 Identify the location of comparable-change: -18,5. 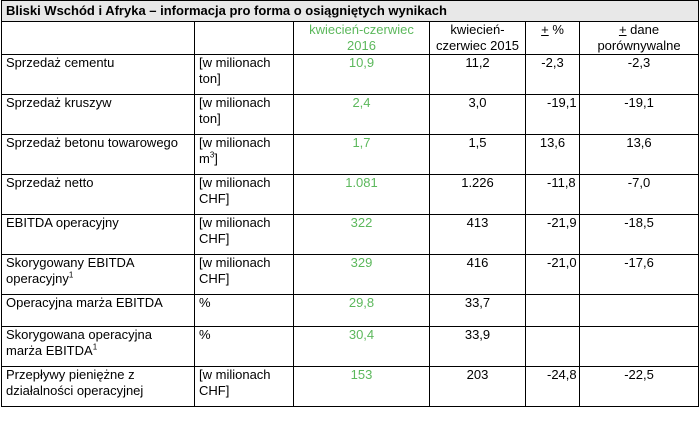
(638, 234).